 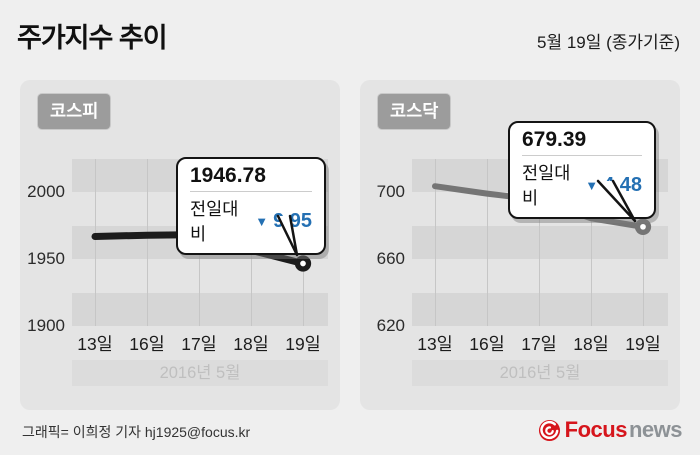 I want to click on y-tick-label: 700, so click(x=390, y=192).